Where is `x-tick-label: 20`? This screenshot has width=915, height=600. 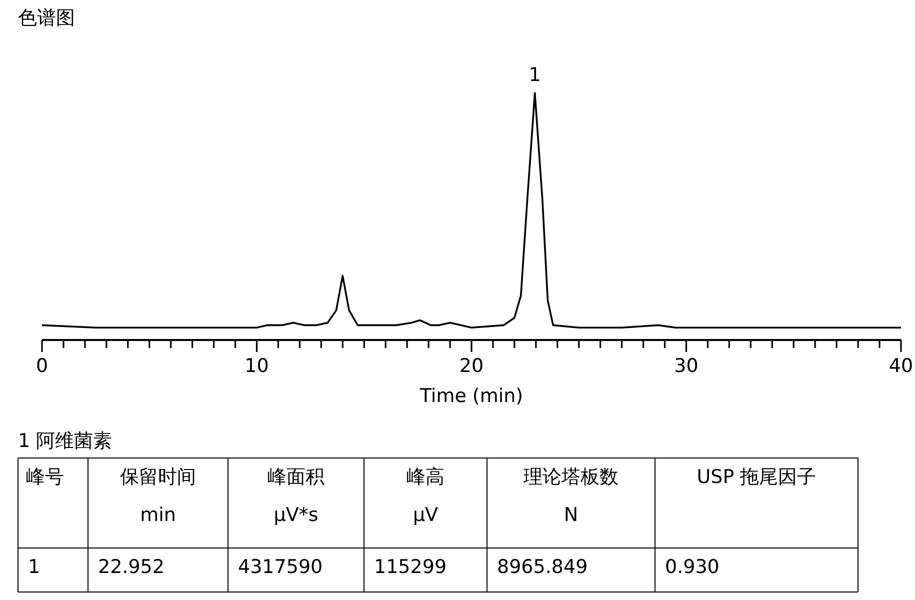 x-tick-label: 20 is located at coordinates (471, 366).